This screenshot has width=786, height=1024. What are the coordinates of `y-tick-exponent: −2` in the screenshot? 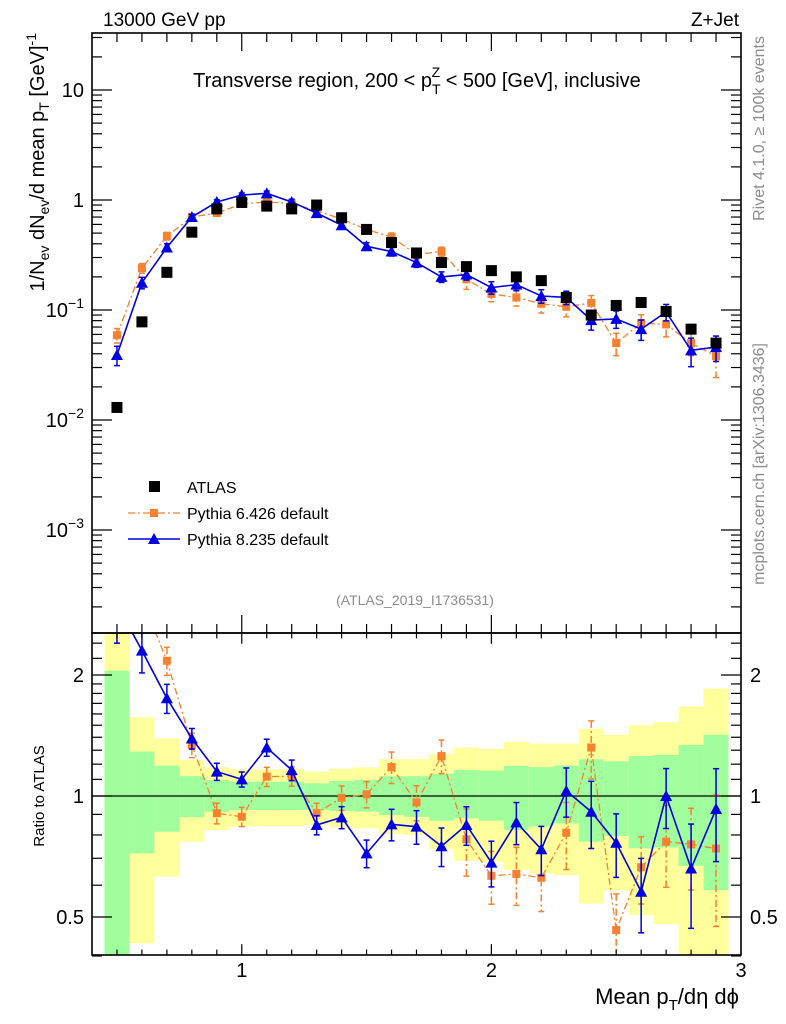 It's located at (76, 413).